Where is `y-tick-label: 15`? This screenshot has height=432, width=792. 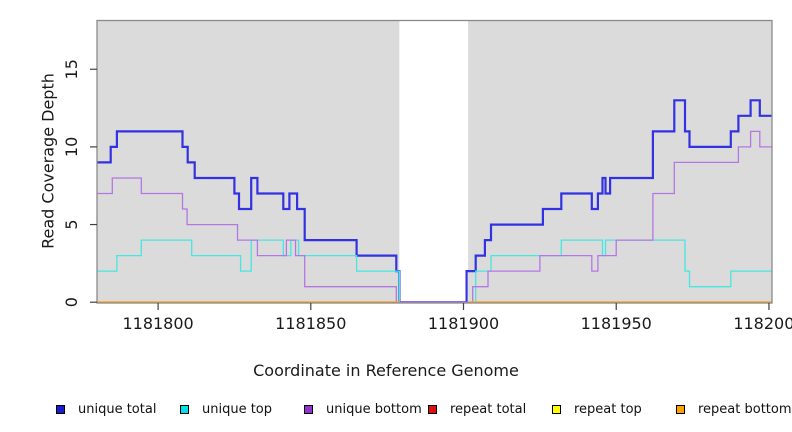 y-tick-label: 15 is located at coordinates (71, 69).